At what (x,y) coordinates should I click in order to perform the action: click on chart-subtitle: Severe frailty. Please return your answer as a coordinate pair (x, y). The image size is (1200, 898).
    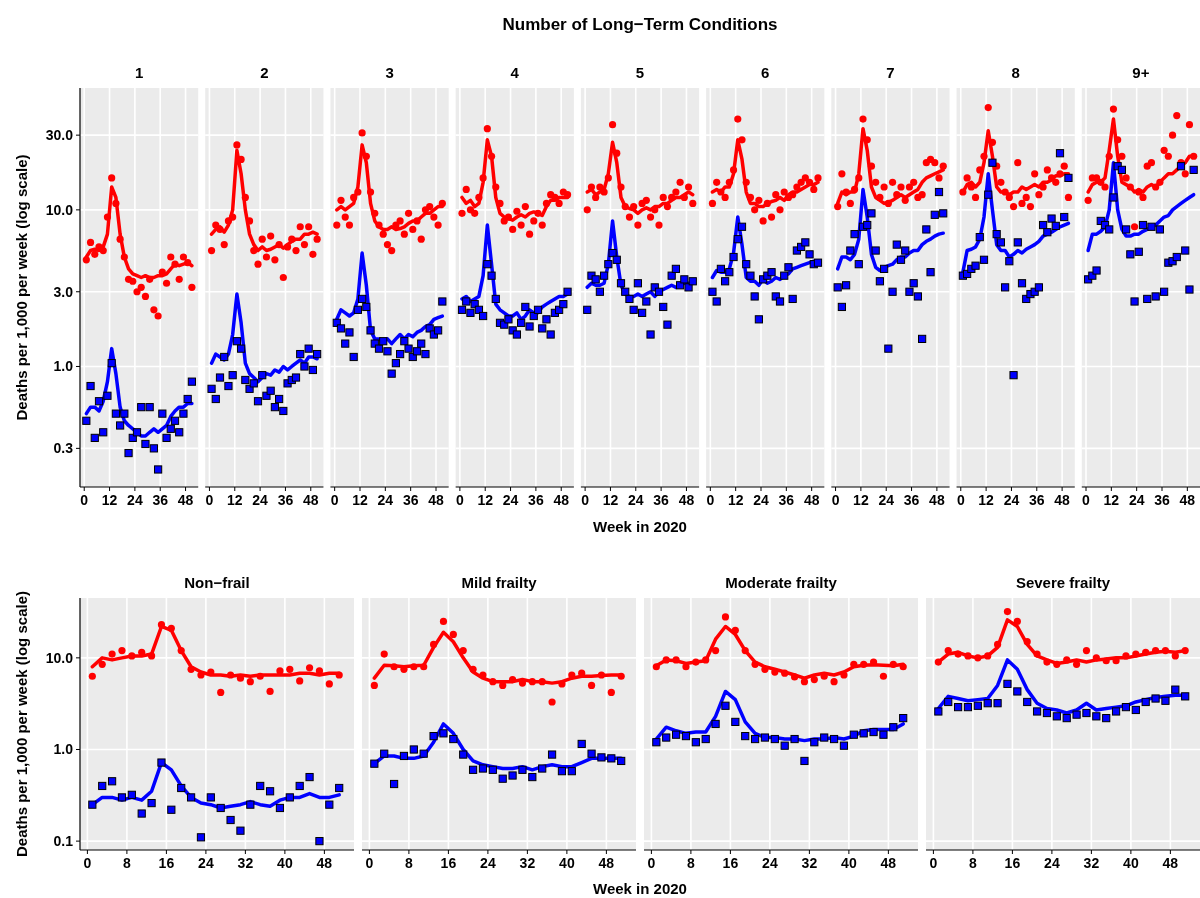
    Looking at the image, I should click on (1063, 582).